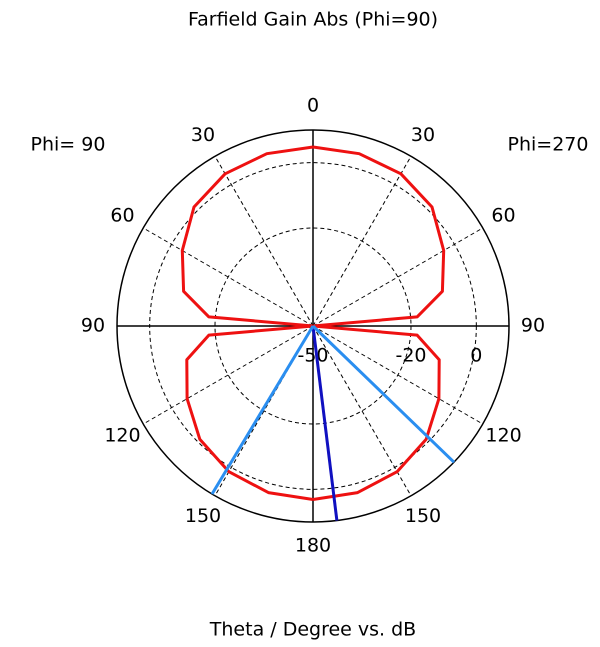 This screenshot has width=600, height=647. What do you see at coordinates (312, 630) in the screenshot?
I see `axis-label: Theta / Degree vs. dB` at bounding box center [312, 630].